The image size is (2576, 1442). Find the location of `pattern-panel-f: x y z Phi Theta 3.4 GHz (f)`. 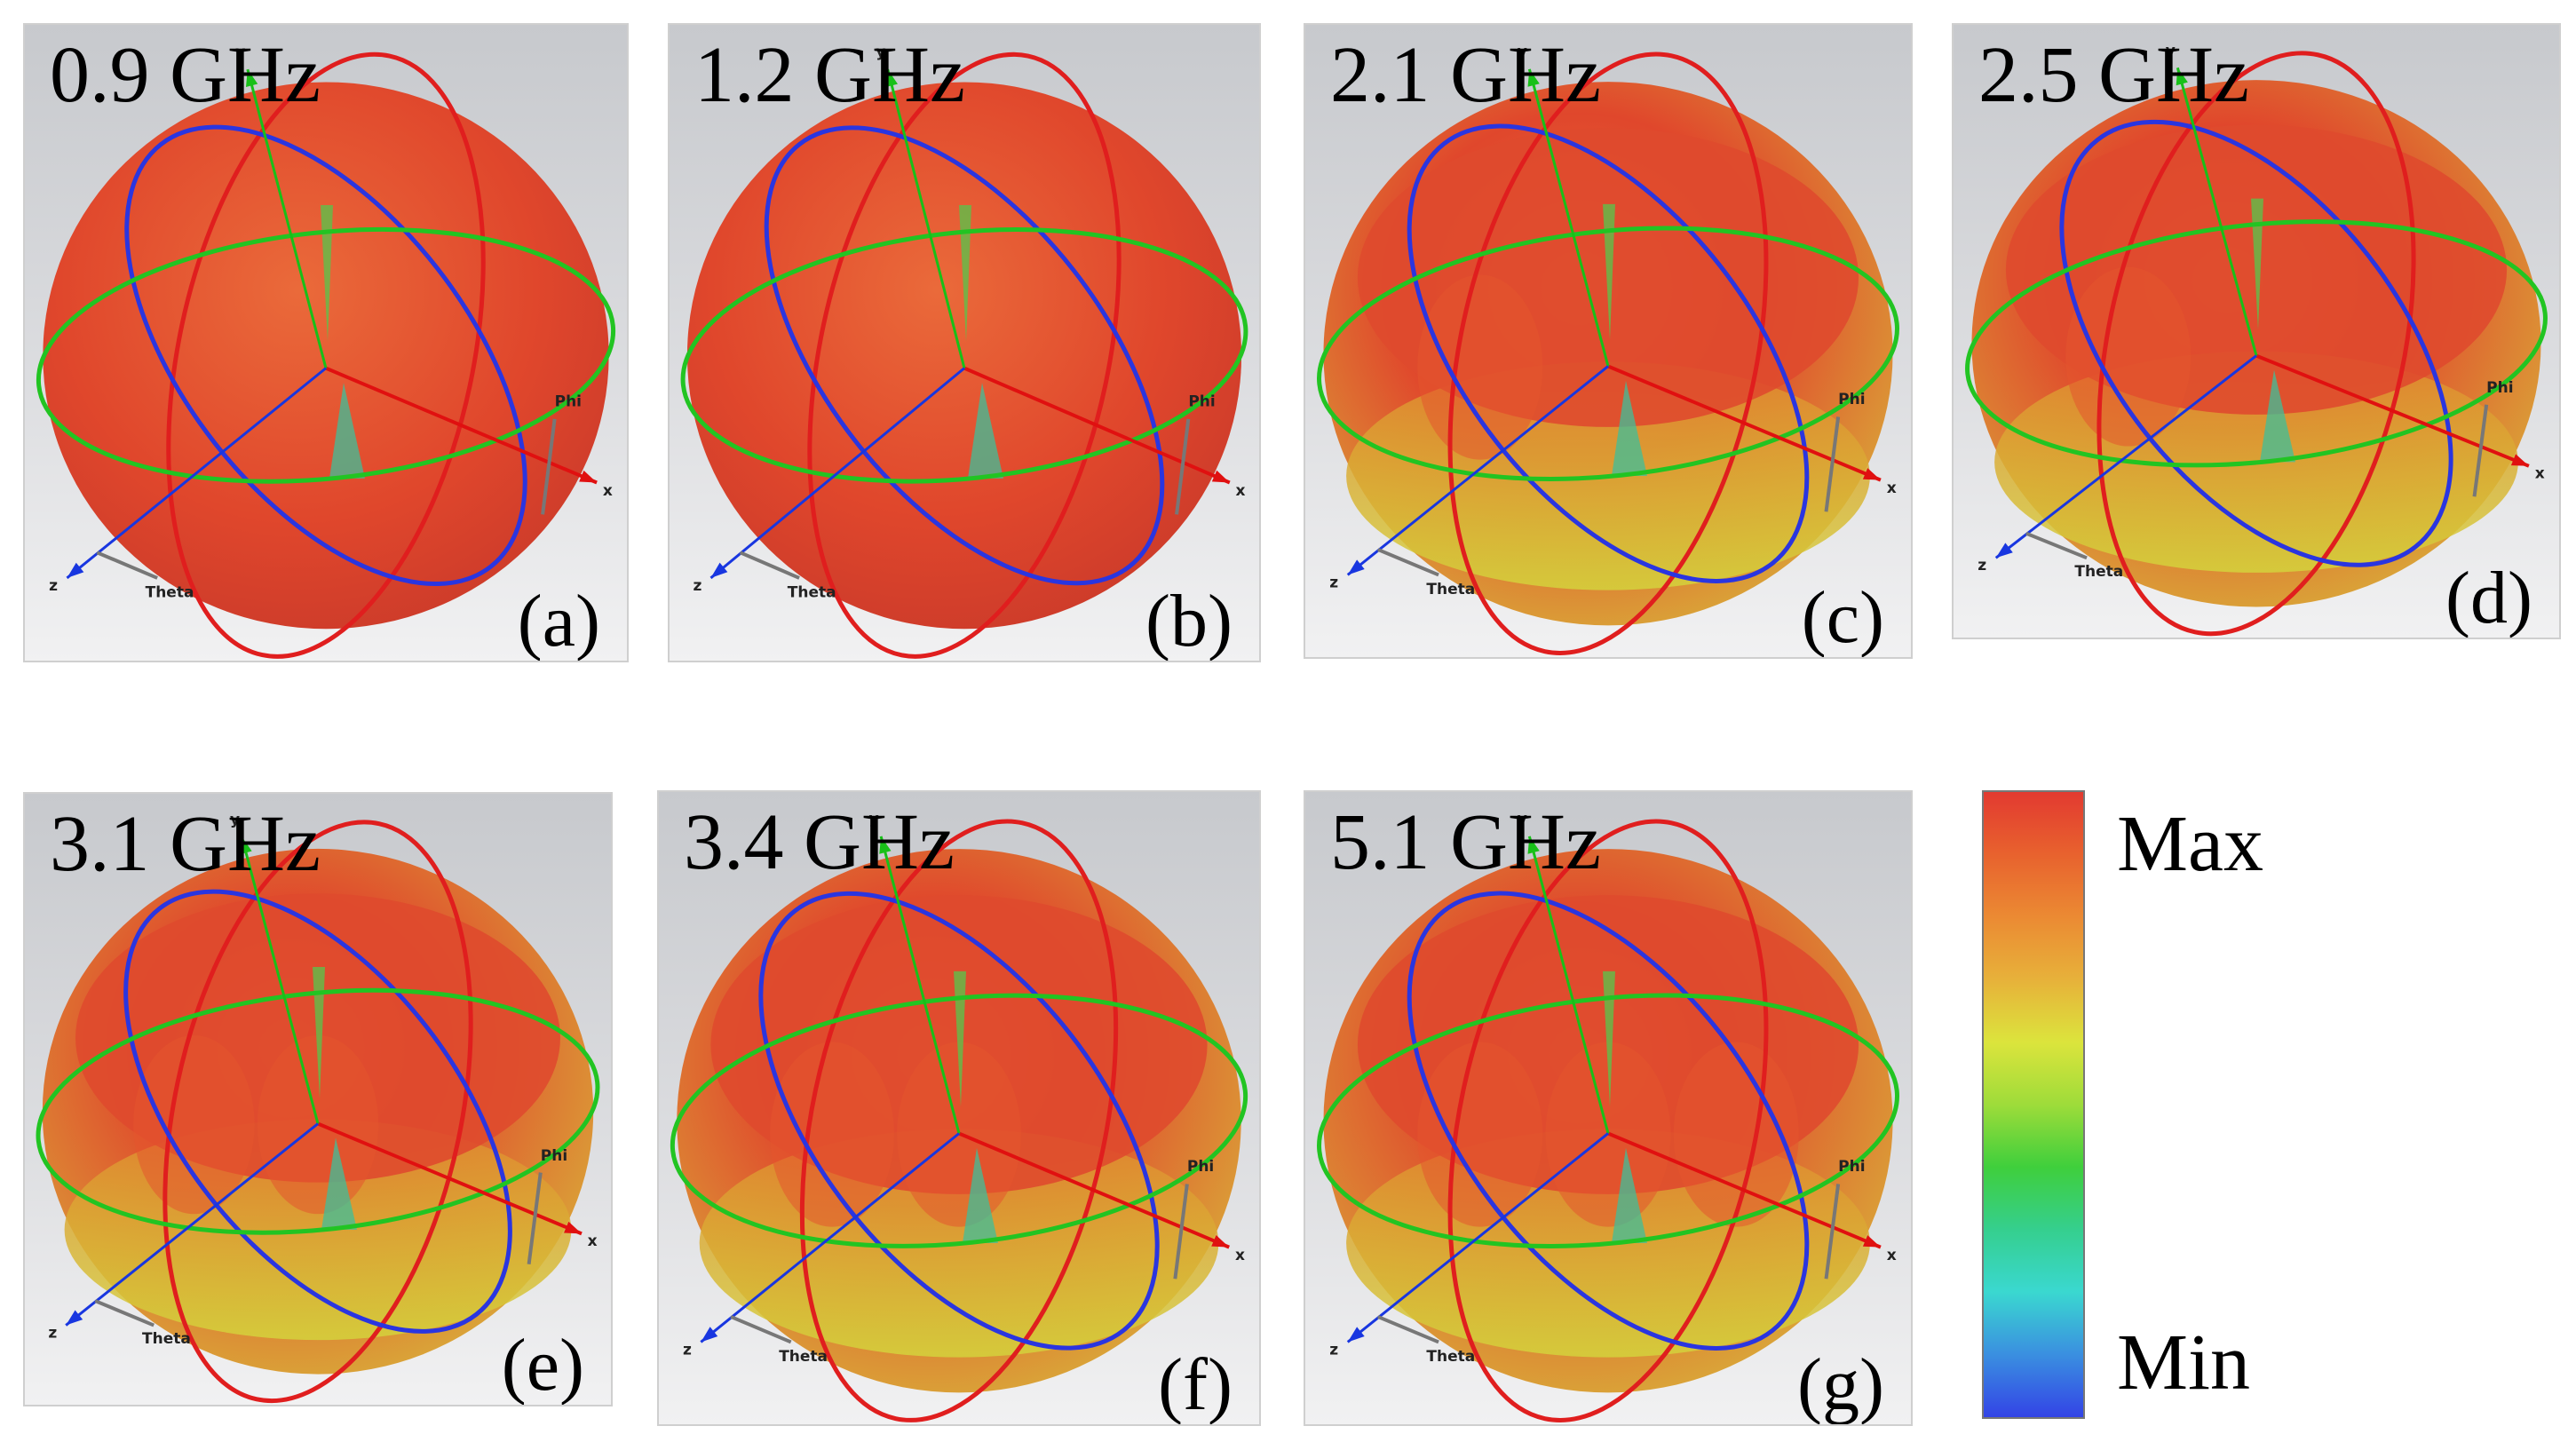

pattern-panel-f: x y z Phi Theta 3.4 GHz (f) is located at coordinates (959, 1108).